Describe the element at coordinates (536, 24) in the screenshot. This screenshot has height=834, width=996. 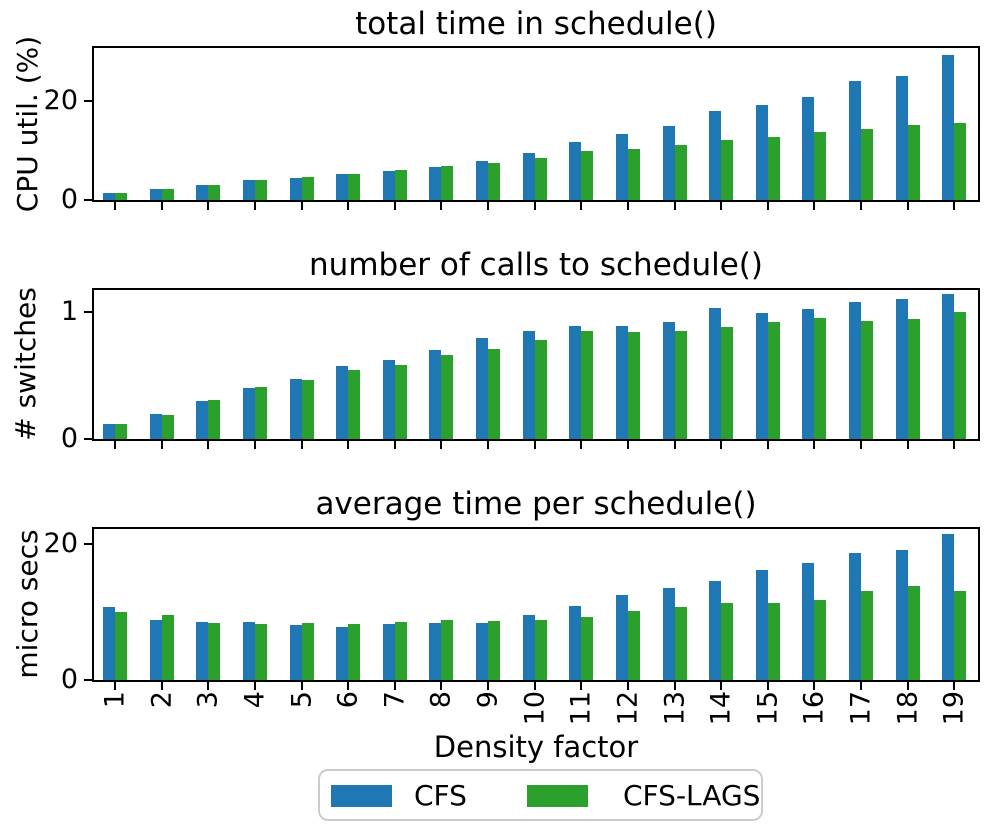
I see `subplot-1-title: total time in schedule()` at that location.